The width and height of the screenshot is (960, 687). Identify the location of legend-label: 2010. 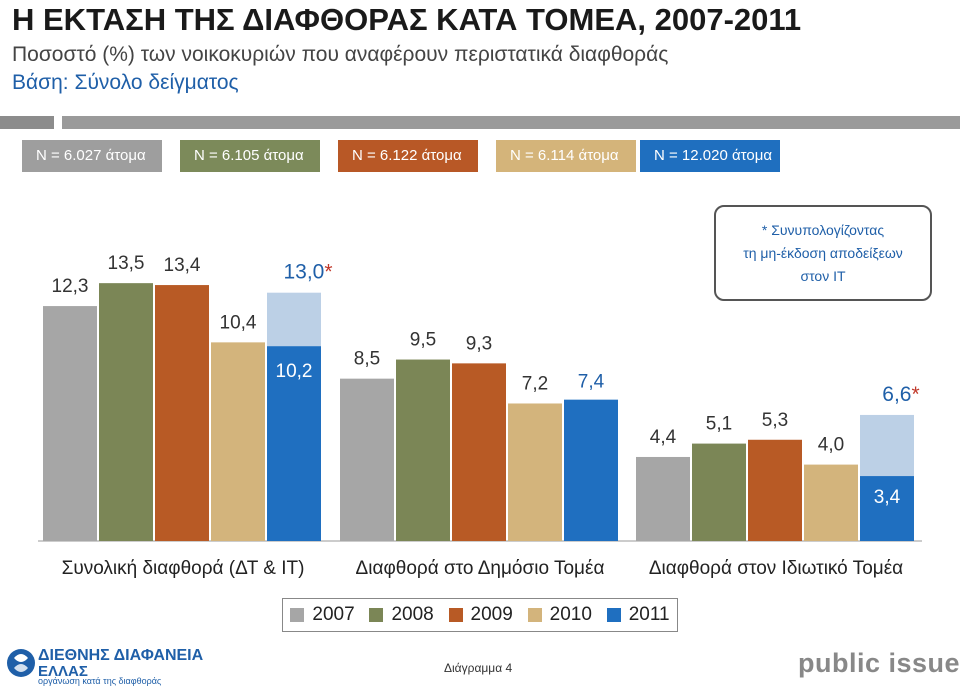
(570, 614).